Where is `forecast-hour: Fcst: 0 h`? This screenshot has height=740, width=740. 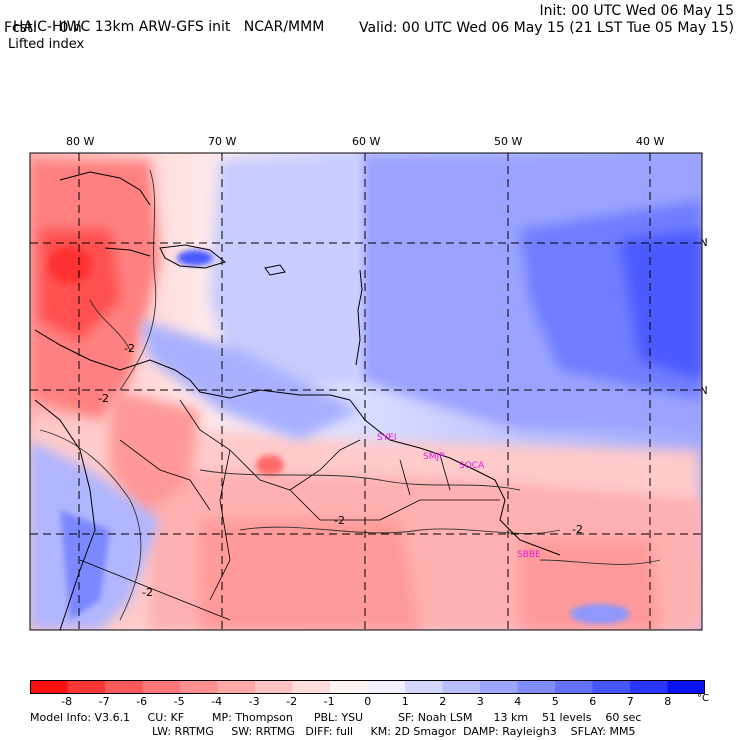 forecast-hour: Fcst: 0 h is located at coordinates (43, 28).